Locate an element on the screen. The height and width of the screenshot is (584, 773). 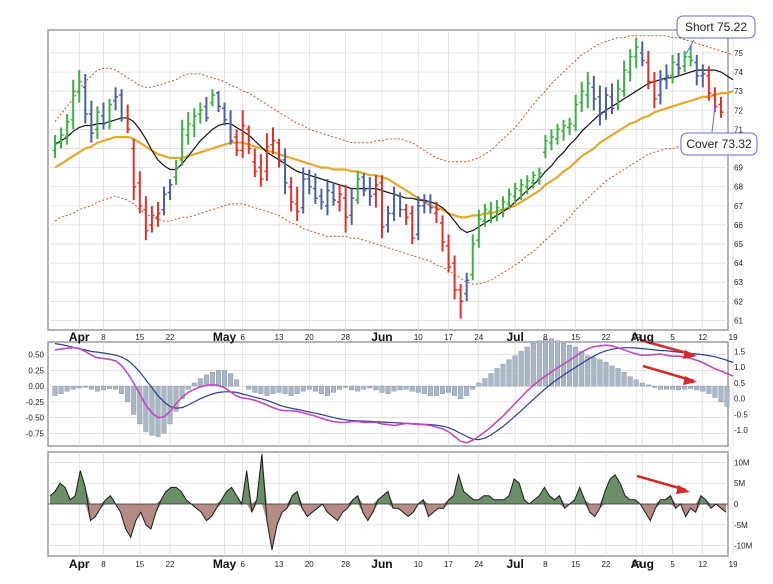
day-label: 28 is located at coordinates (345, 564).